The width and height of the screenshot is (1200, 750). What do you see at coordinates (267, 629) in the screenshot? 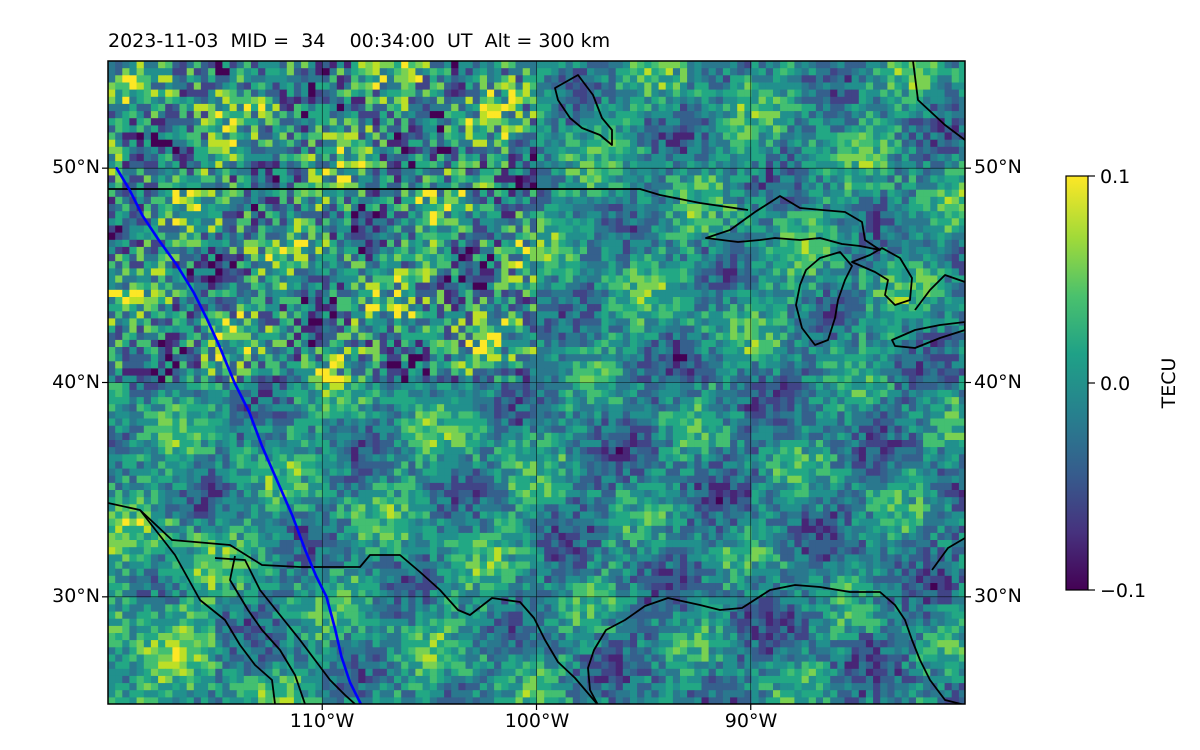
I see `mainland-mexico-west` at bounding box center [267, 629].